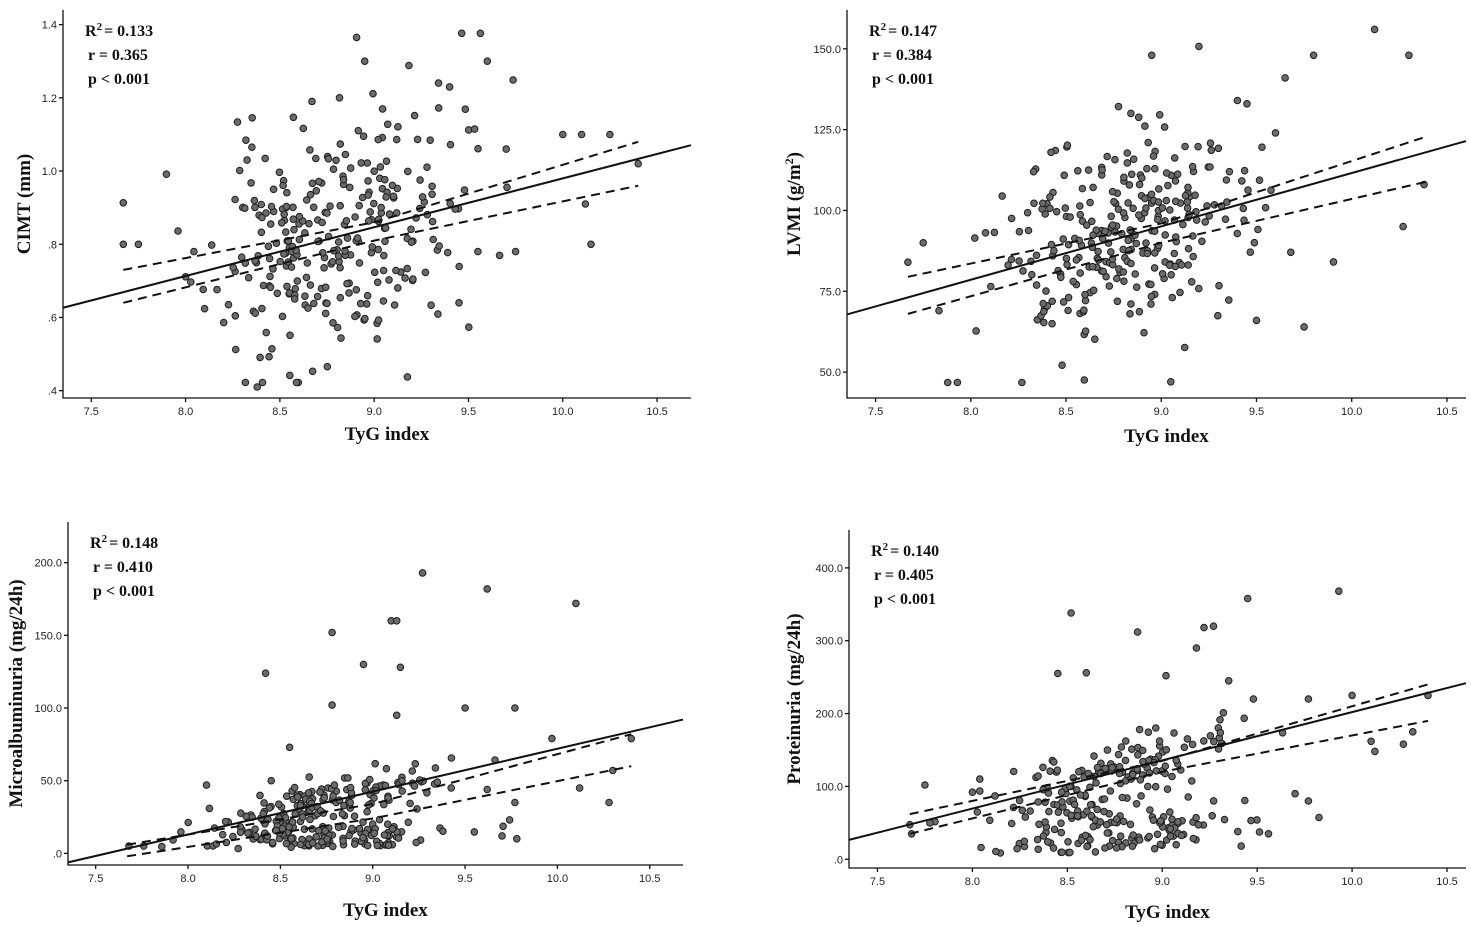 The width and height of the screenshot is (1471, 927). I want to click on stat-p: p < 0.001, so click(124, 591).